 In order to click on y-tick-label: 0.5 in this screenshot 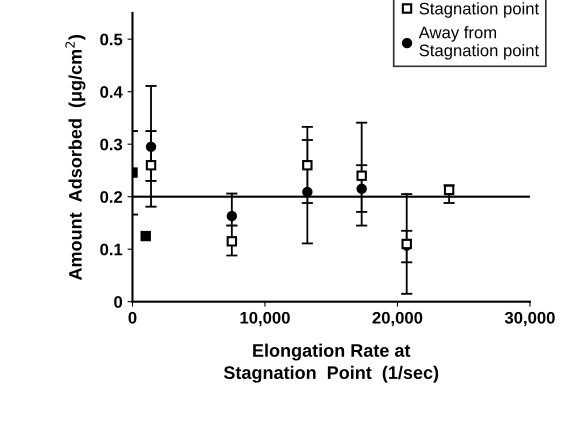, I will do `click(111, 40)`.